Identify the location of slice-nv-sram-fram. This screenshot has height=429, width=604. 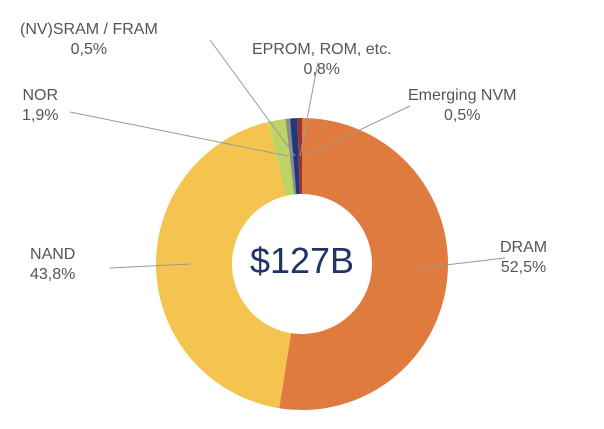
(291, 156).